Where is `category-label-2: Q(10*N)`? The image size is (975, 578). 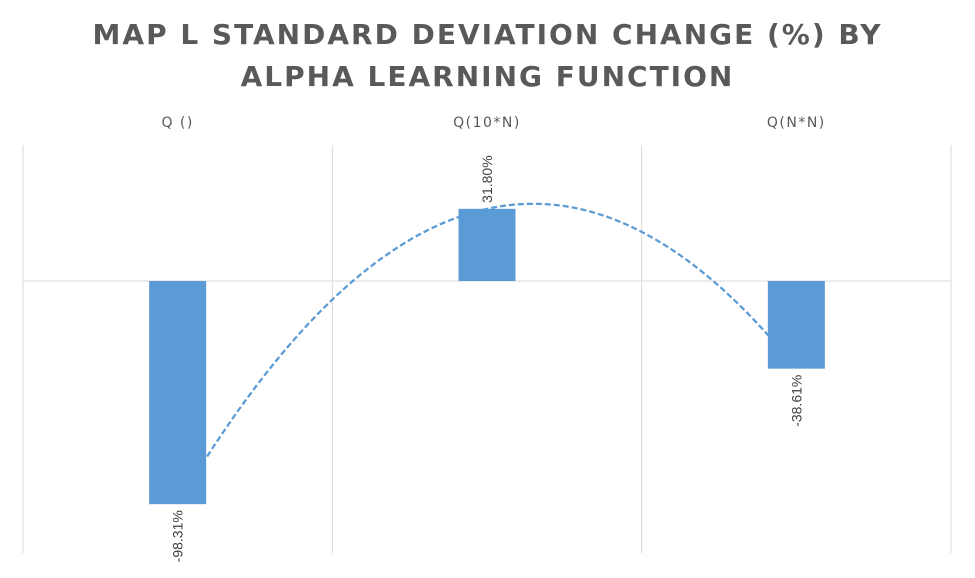
category-label-2: Q(10*N) is located at coordinates (487, 123).